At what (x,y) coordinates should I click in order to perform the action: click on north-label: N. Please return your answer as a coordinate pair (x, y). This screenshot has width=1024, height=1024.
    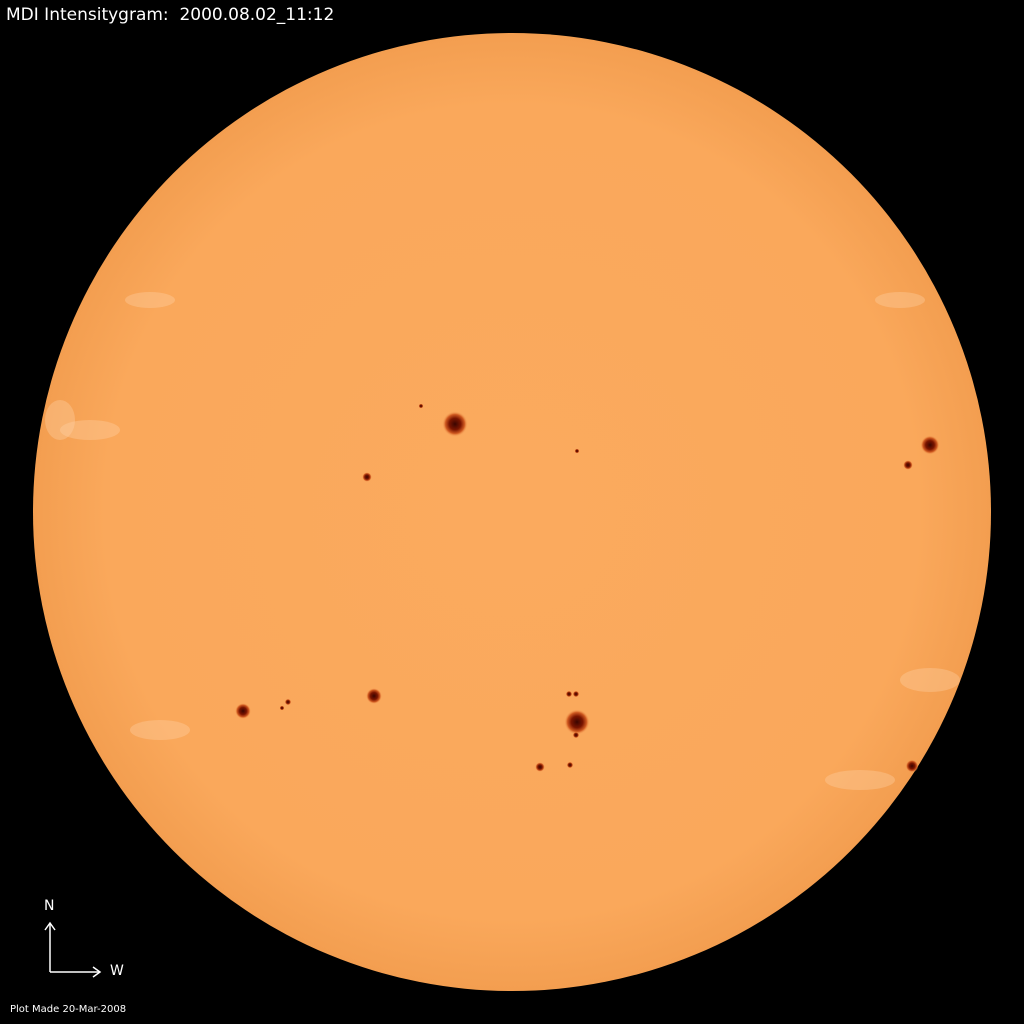
    Looking at the image, I should click on (49, 906).